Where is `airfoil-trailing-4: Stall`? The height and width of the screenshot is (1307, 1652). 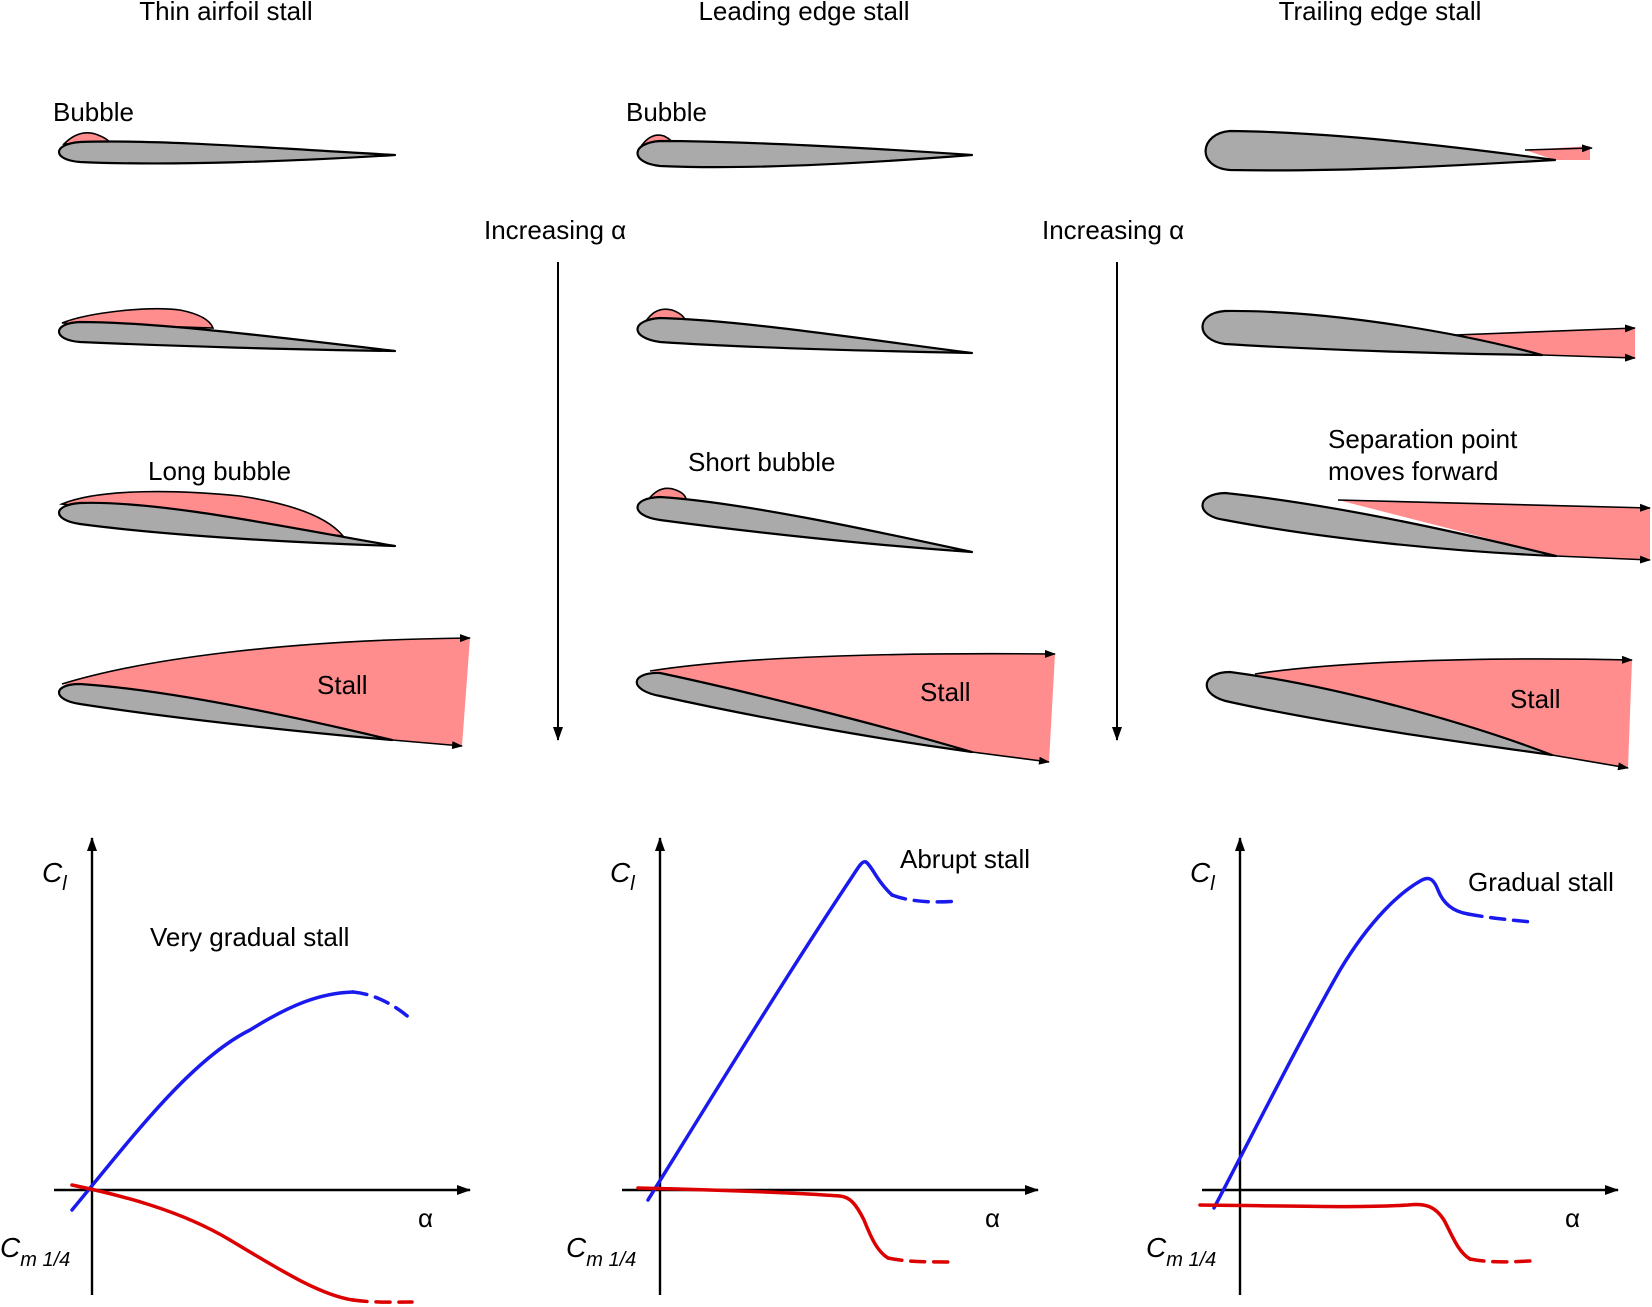 airfoil-trailing-4: Stall is located at coordinates (1419, 713).